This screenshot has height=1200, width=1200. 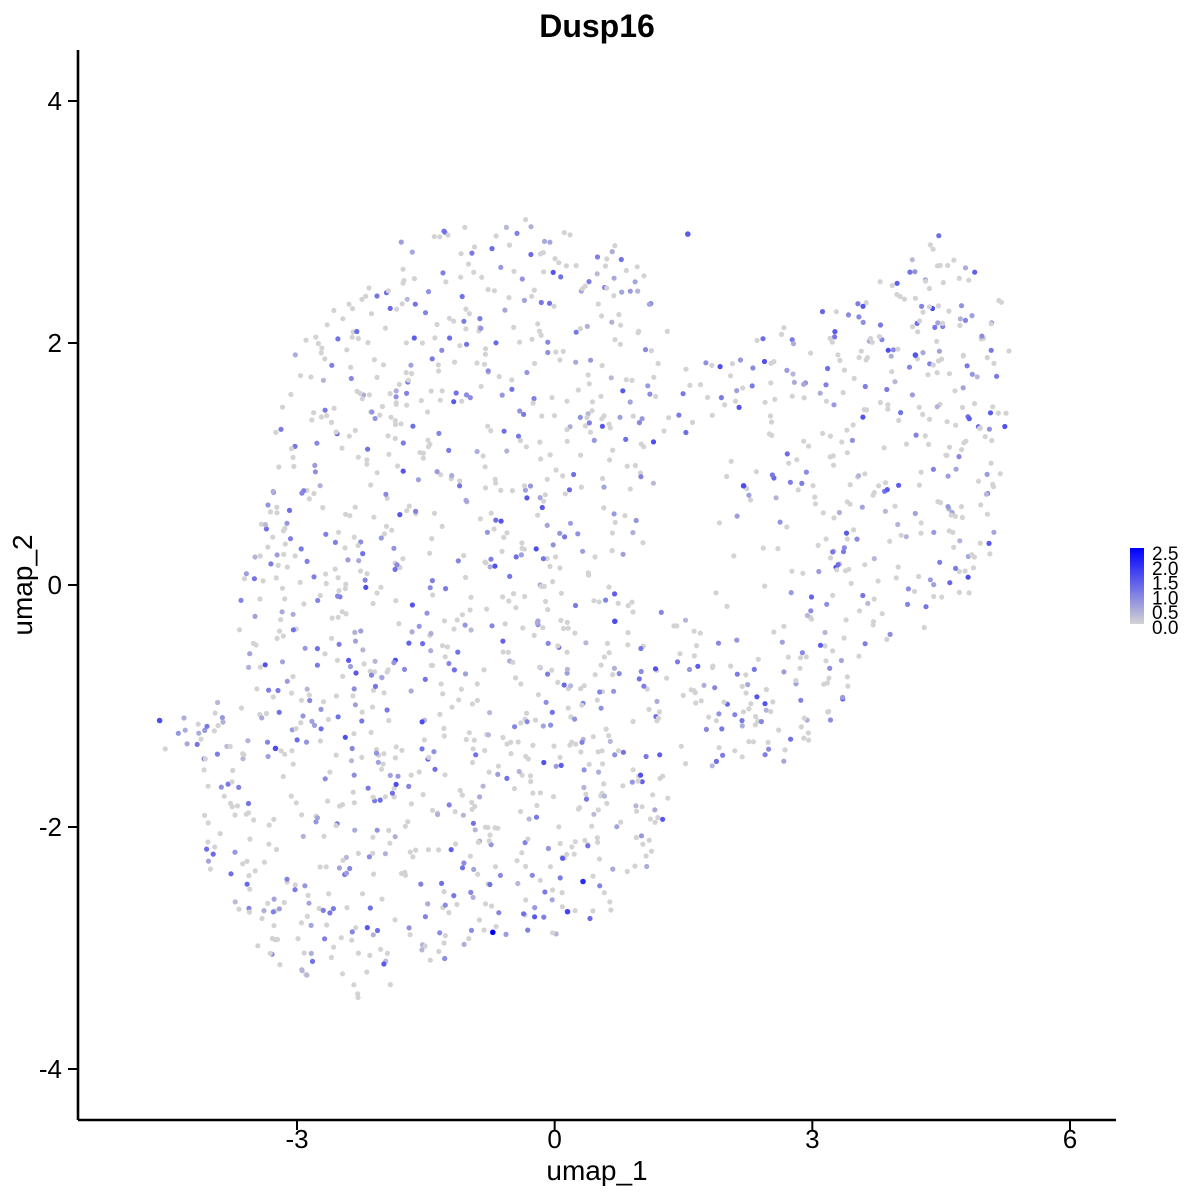 I want to click on y-tick-label: 4, so click(x=55, y=101).